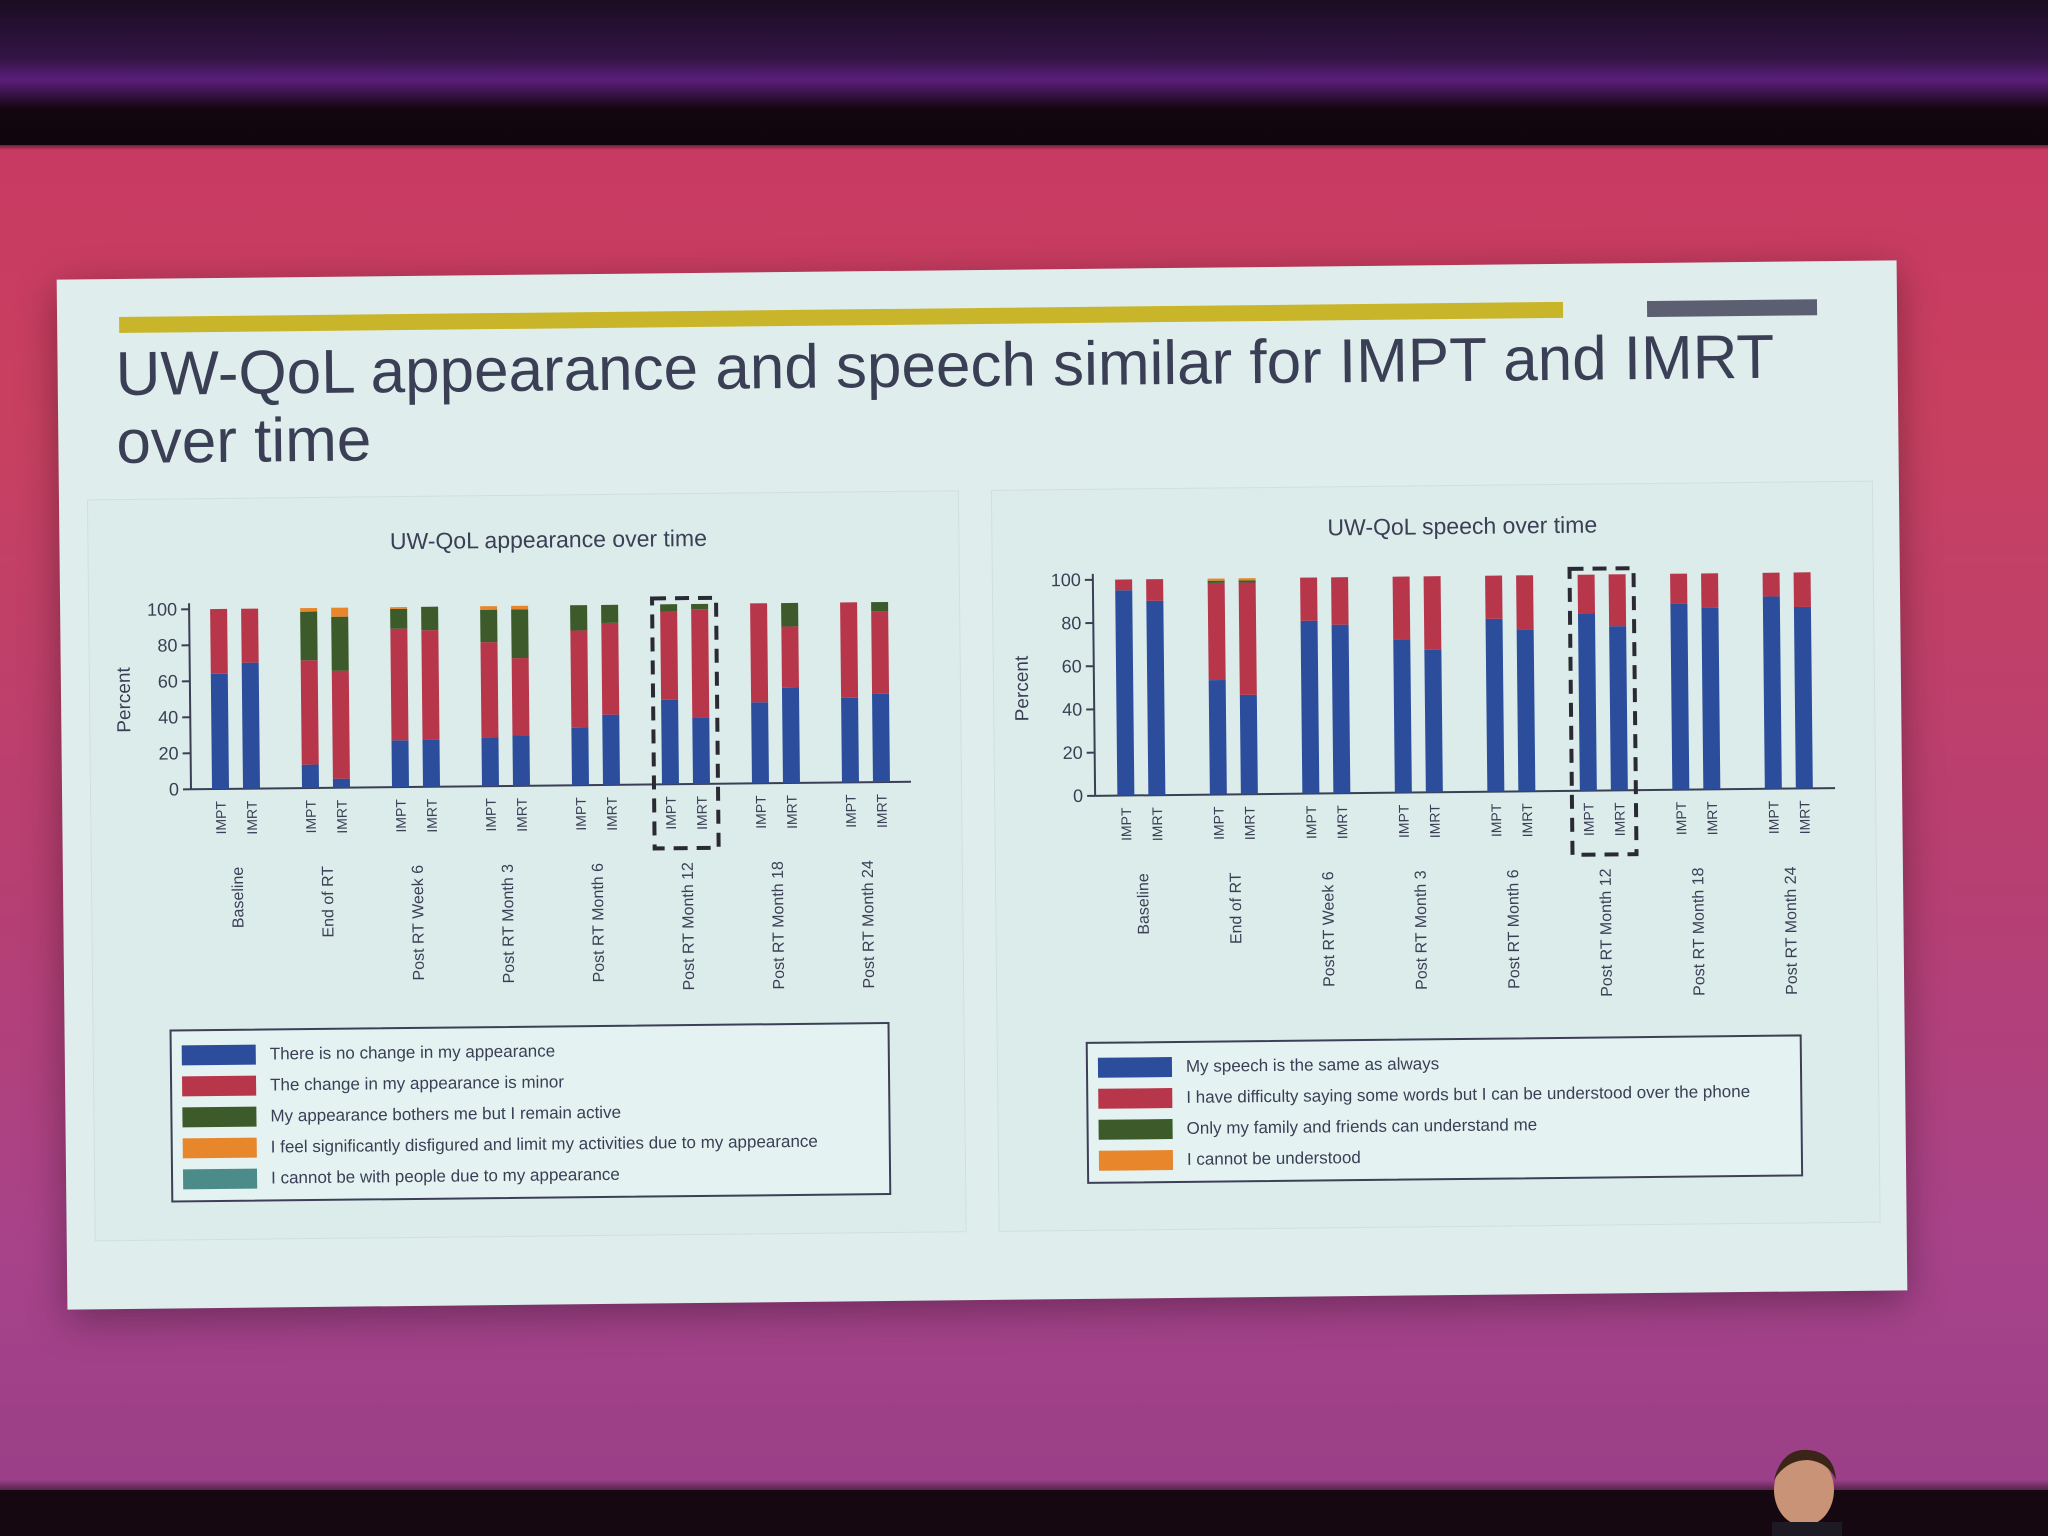  Describe the element at coordinates (1023, 688) in the screenshot. I see `y-axis-label: Percent` at that location.